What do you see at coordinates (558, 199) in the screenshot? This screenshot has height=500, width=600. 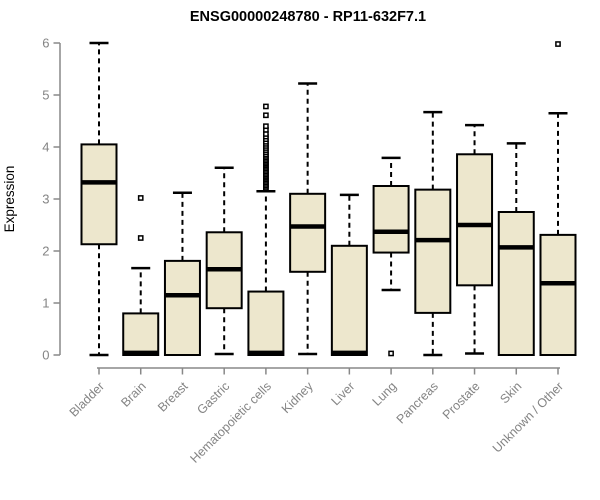 I see `boxplot-unknown-other` at bounding box center [558, 199].